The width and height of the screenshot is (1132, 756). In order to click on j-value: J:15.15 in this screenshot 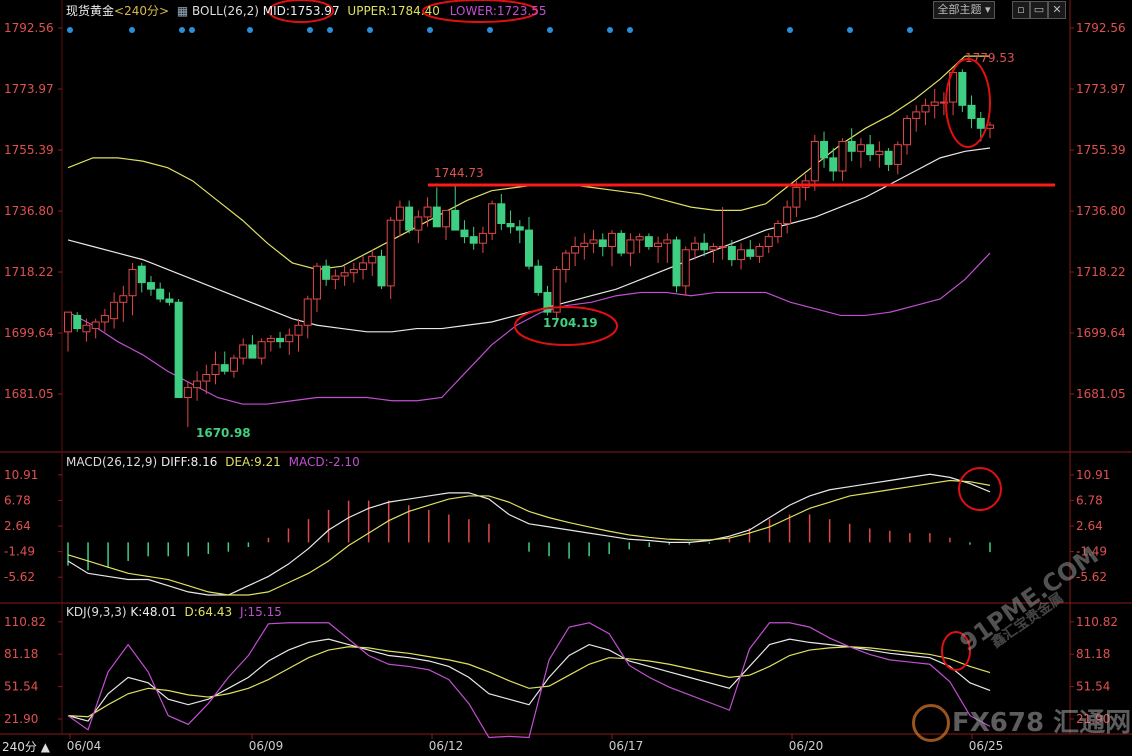, I will do `click(260, 612)`.